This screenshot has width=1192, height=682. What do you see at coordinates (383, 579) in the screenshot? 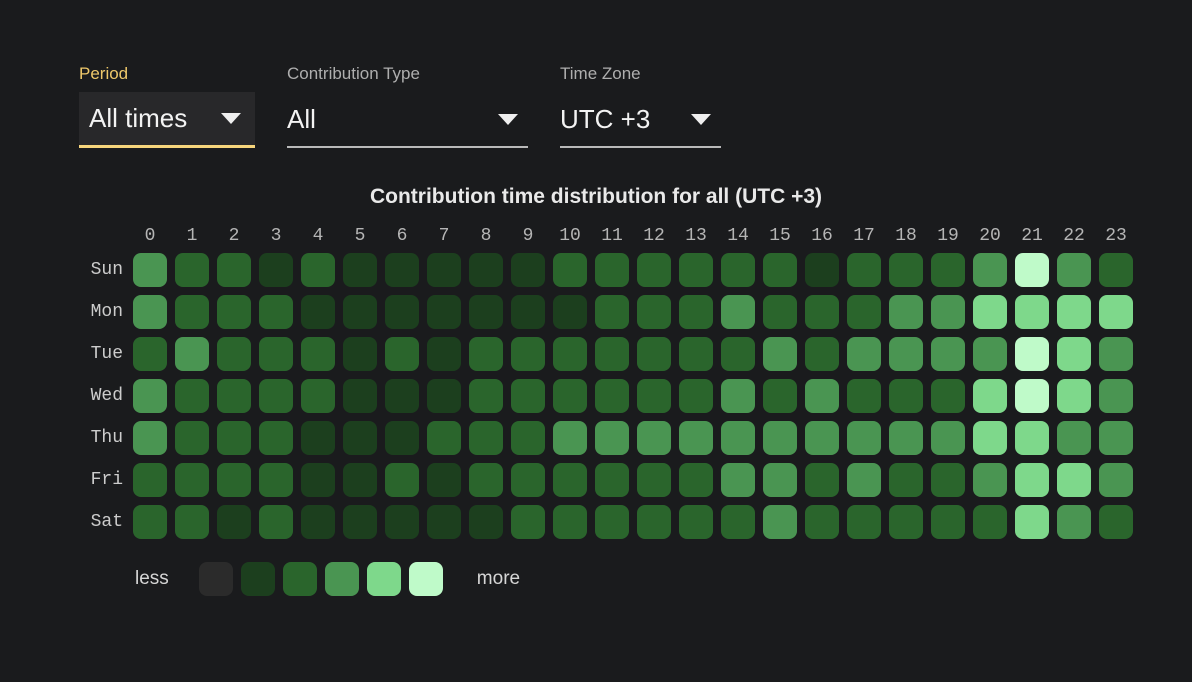
I see `legend-swatch` at bounding box center [383, 579].